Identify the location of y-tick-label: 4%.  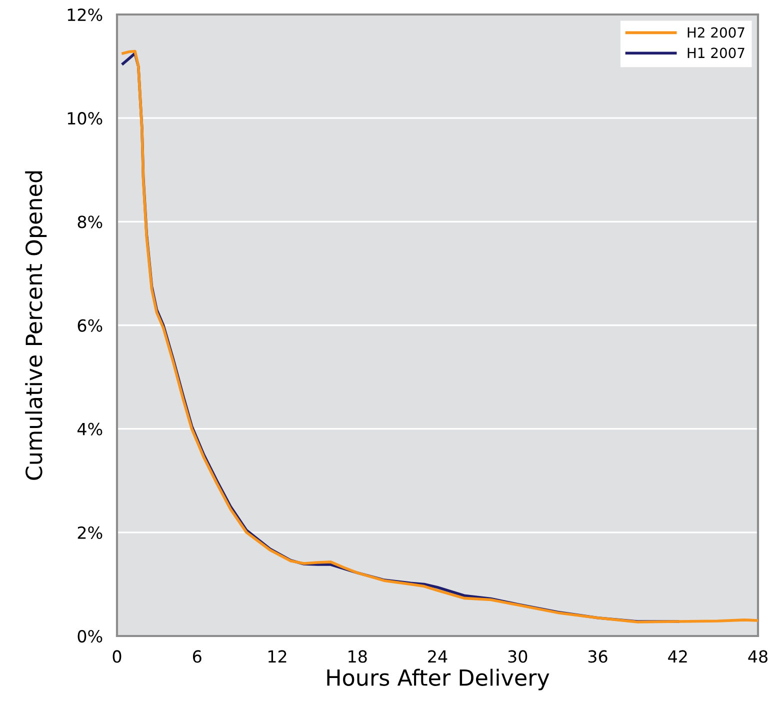
(89, 429).